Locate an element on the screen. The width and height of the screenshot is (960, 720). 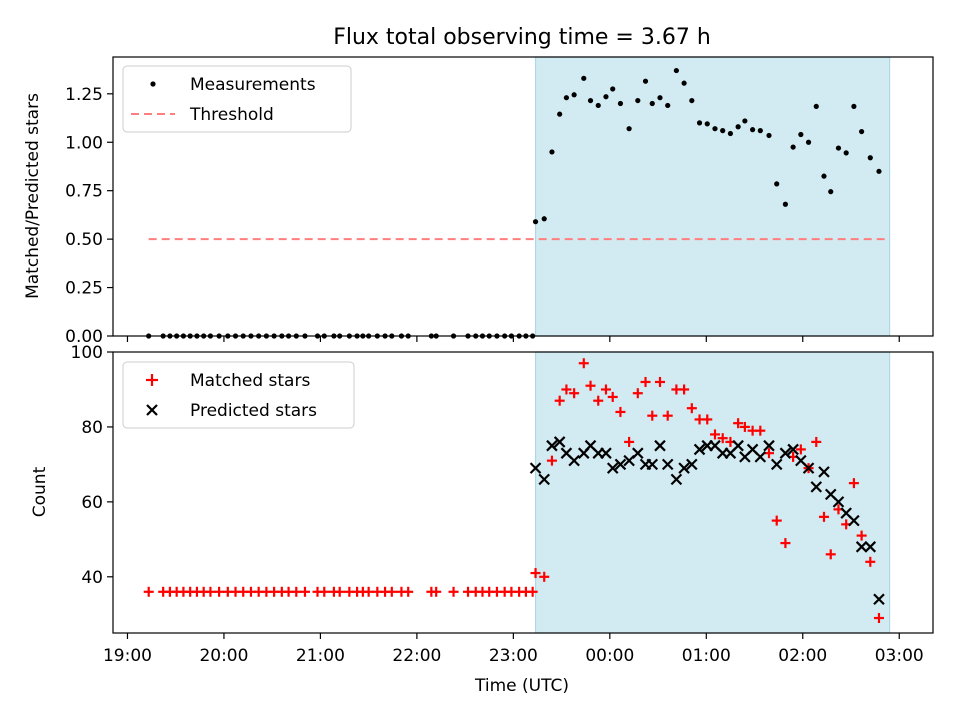
x-tick-label: 03:00 is located at coordinates (899, 656).